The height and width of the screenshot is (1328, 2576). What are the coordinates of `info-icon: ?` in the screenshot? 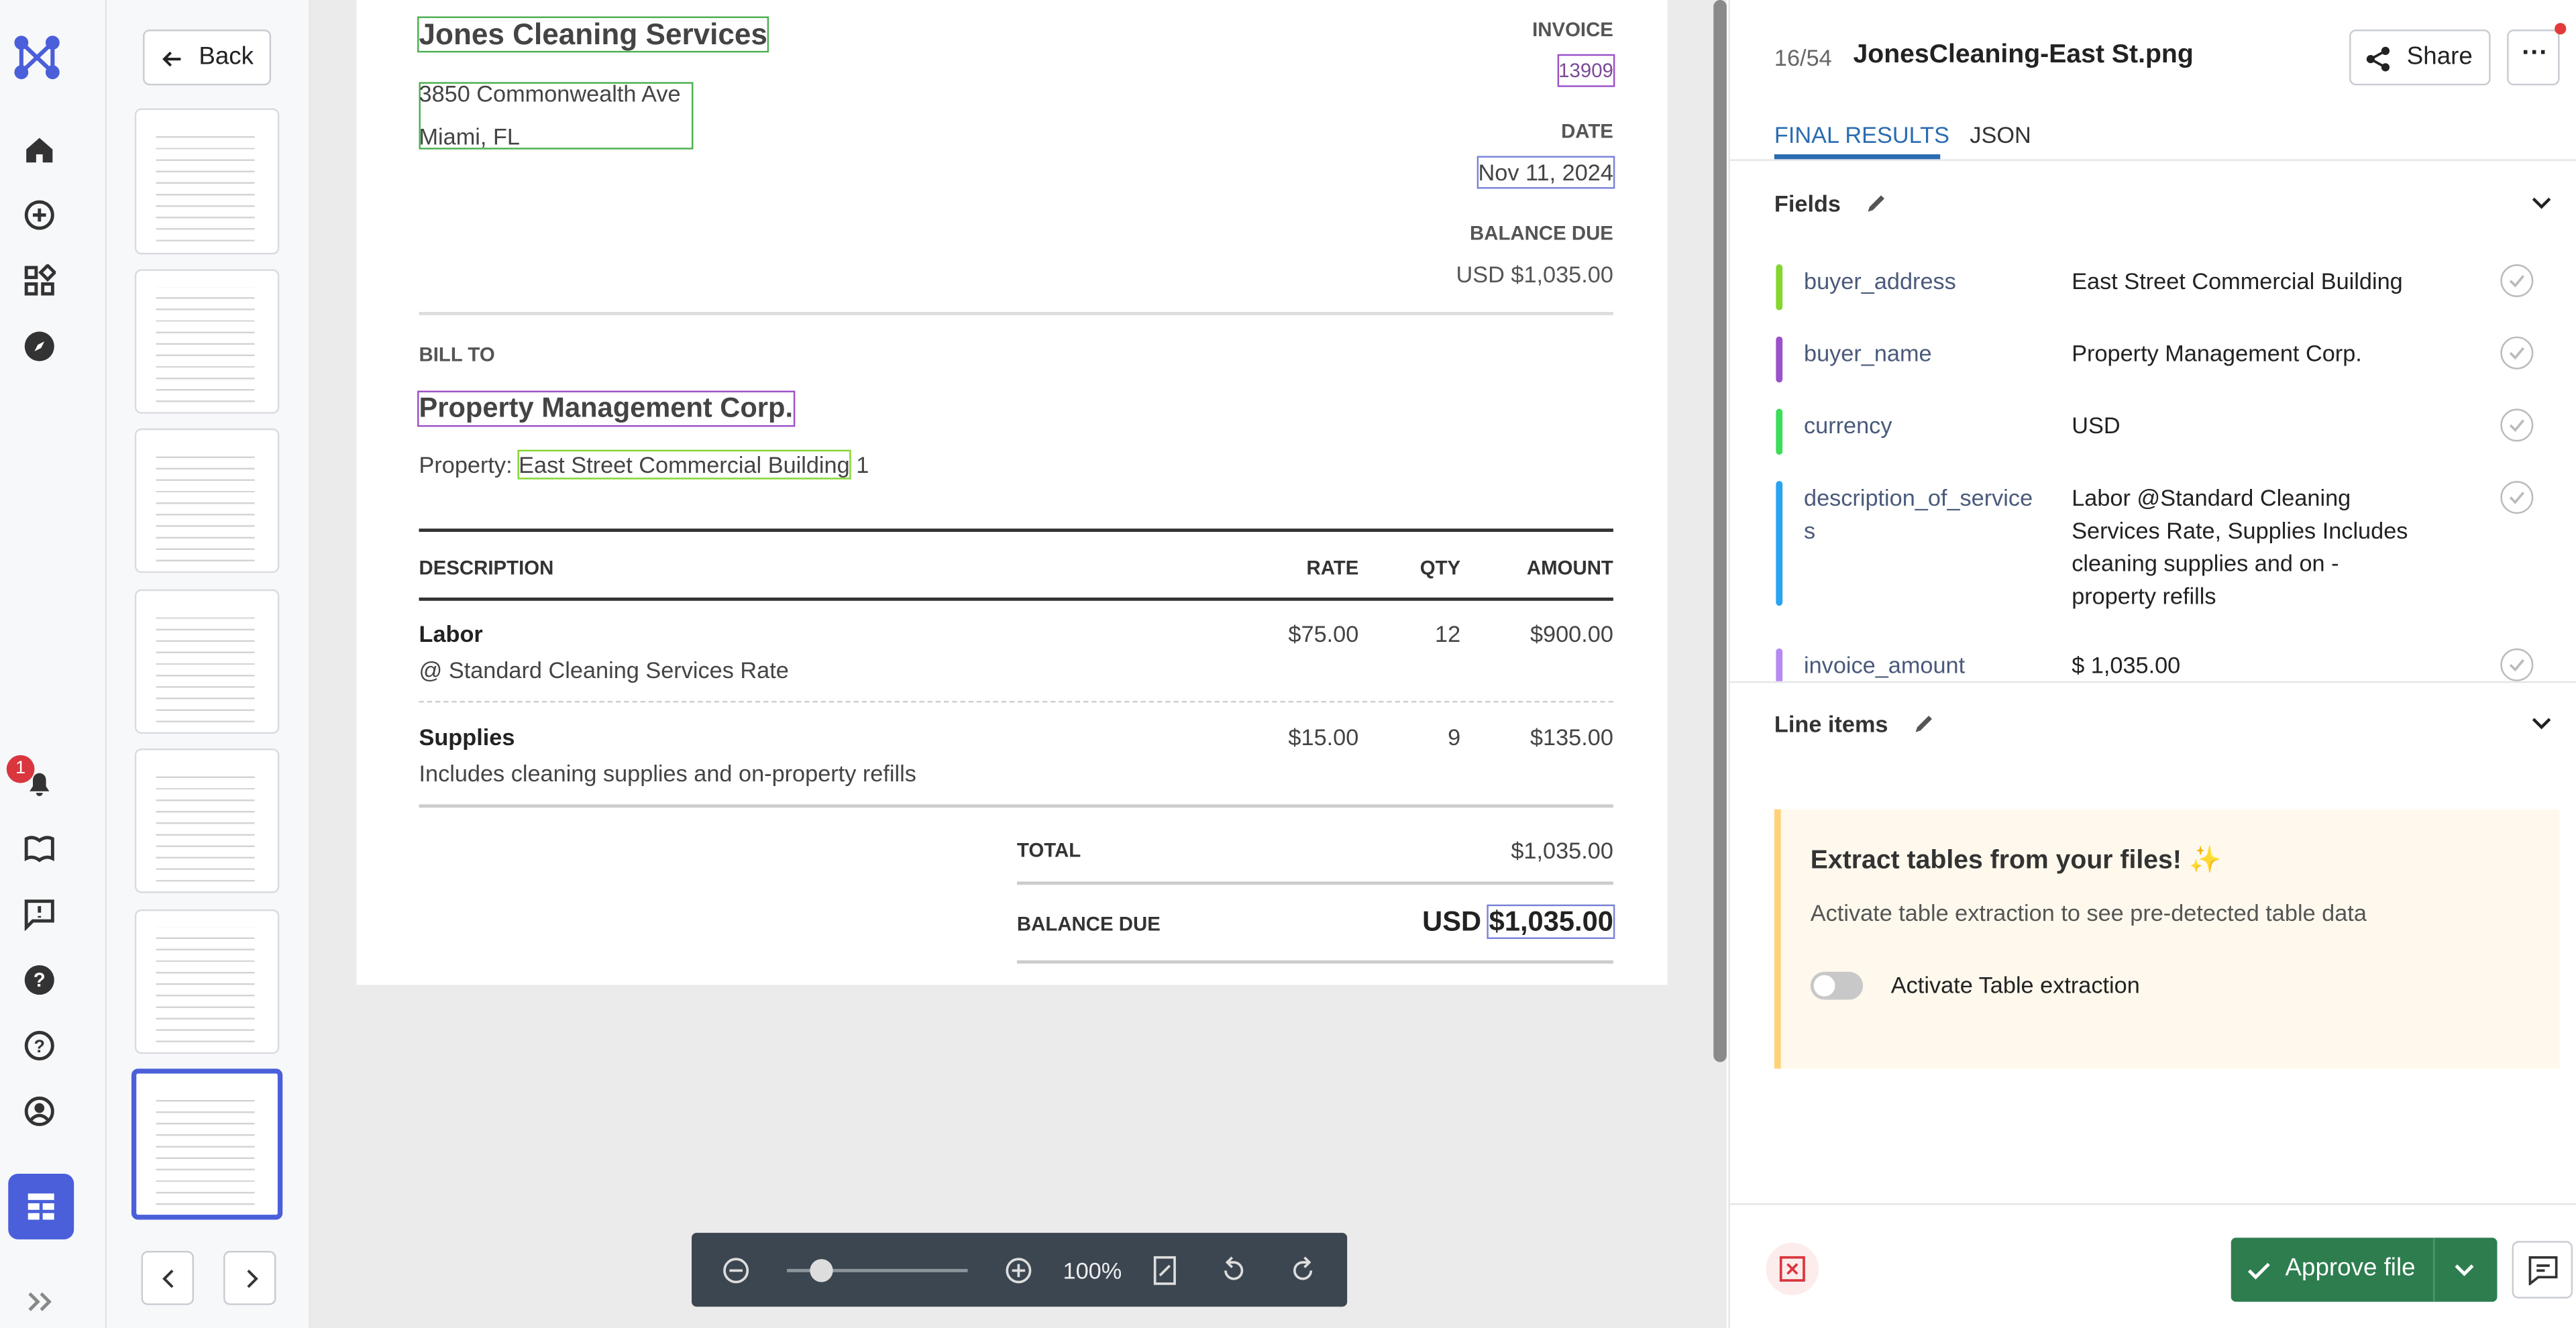 It's located at (39, 1046).